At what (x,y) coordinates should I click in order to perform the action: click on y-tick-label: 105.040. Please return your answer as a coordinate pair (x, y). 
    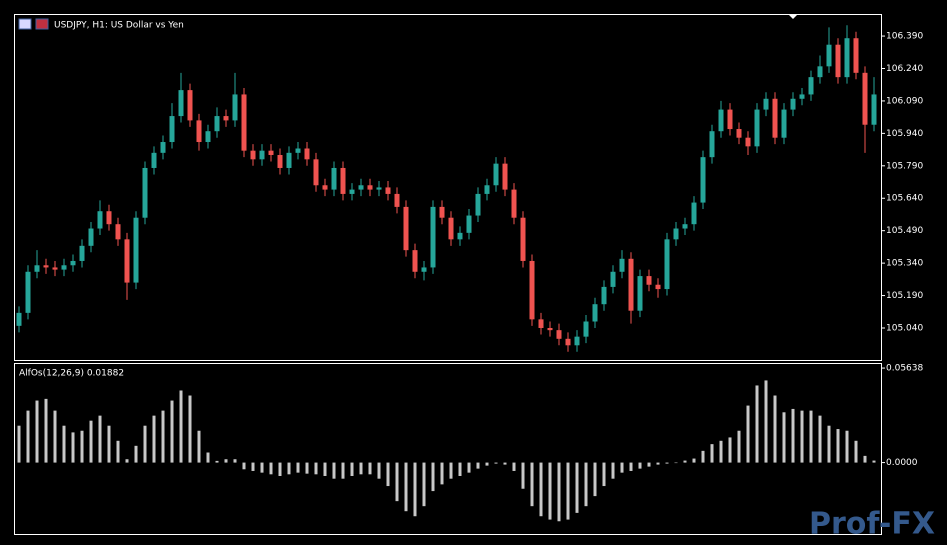
    Looking at the image, I should click on (904, 328).